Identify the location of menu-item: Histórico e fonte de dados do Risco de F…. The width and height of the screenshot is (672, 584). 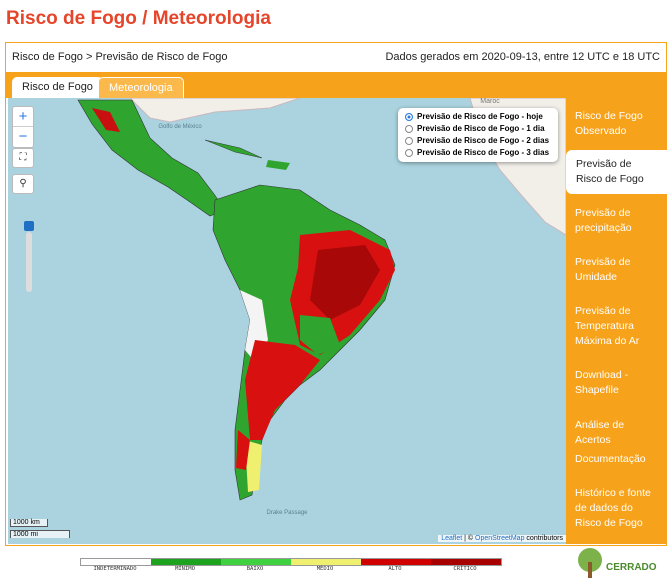
(613, 508).